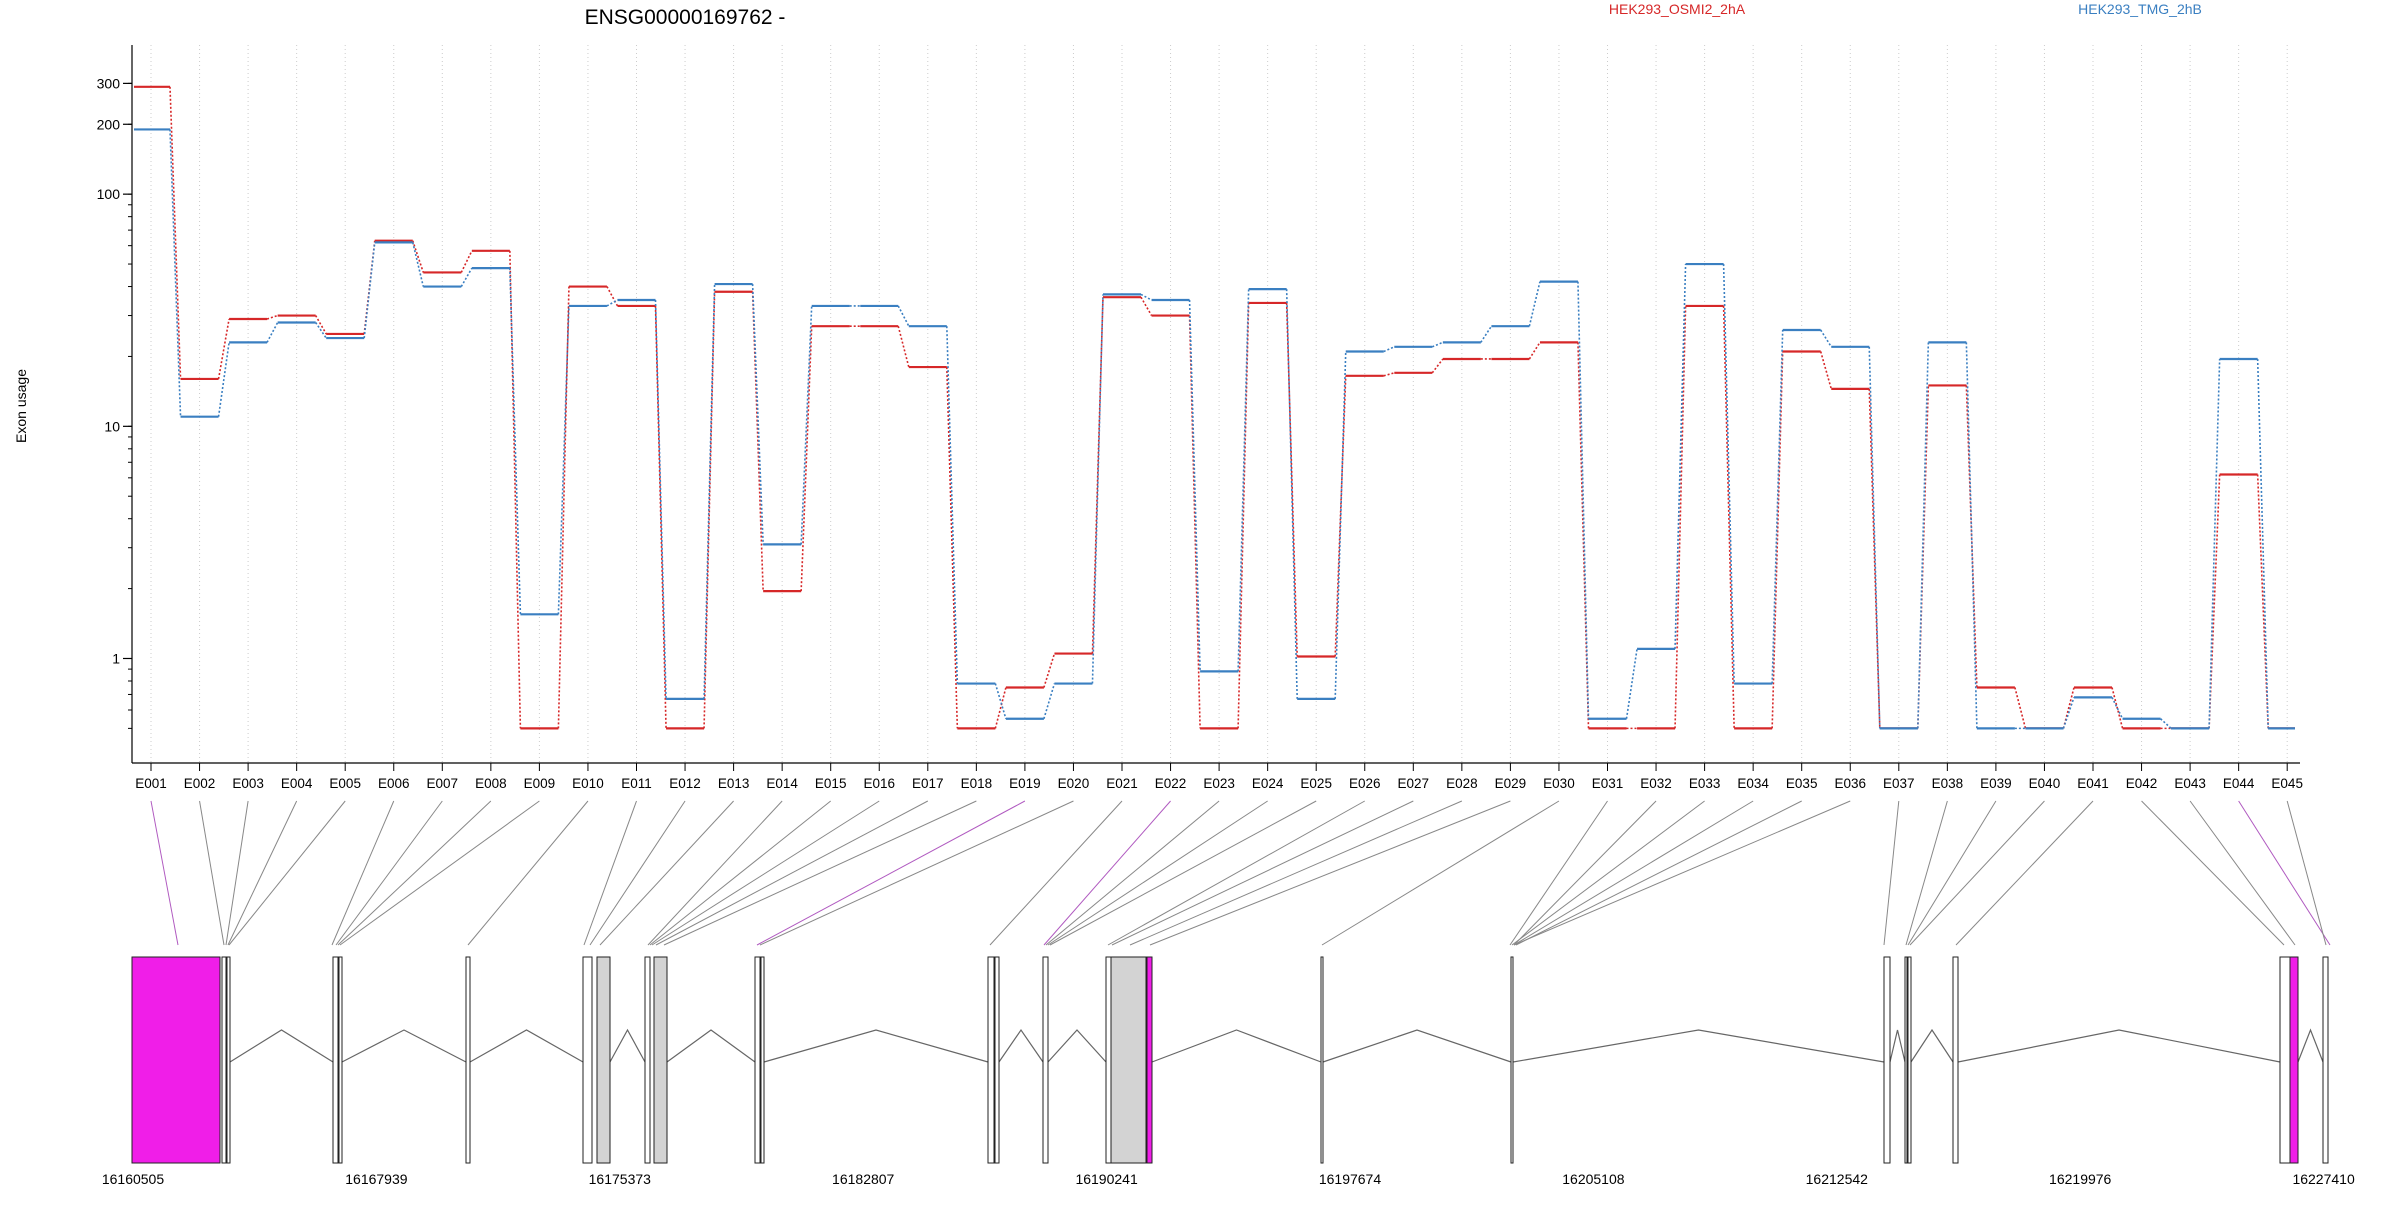 This screenshot has height=1205, width=2400. Describe the element at coordinates (151, 783) in the screenshot. I see `x-tick-label: E001` at that location.